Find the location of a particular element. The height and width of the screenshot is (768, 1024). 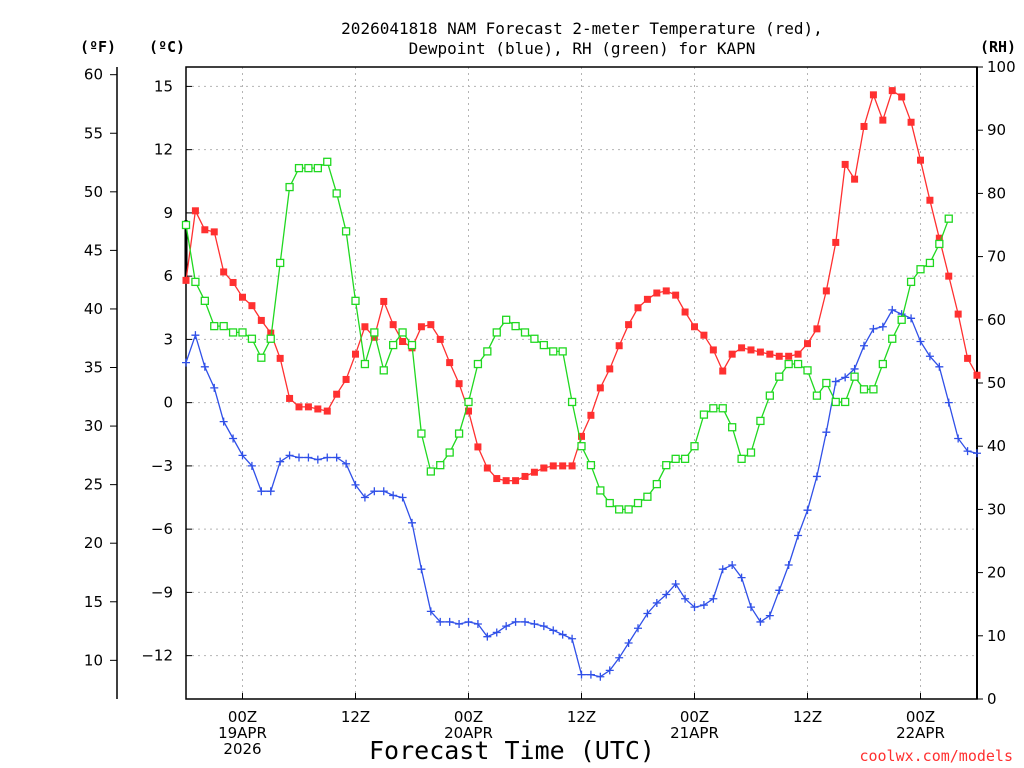

rh-tick-label: 30 is located at coordinates (996, 509).